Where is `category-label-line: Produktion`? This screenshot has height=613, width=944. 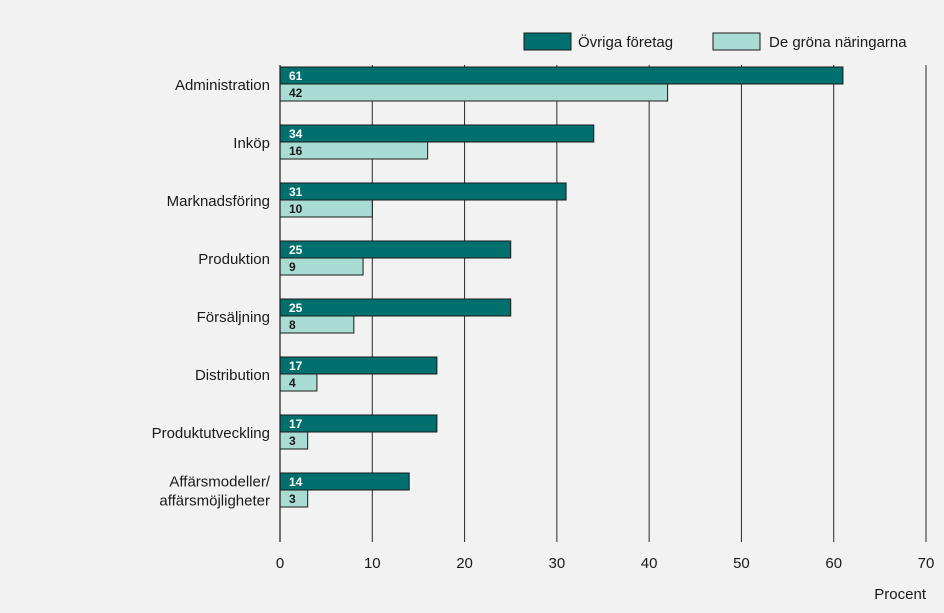 category-label-line: Produktion is located at coordinates (234, 259).